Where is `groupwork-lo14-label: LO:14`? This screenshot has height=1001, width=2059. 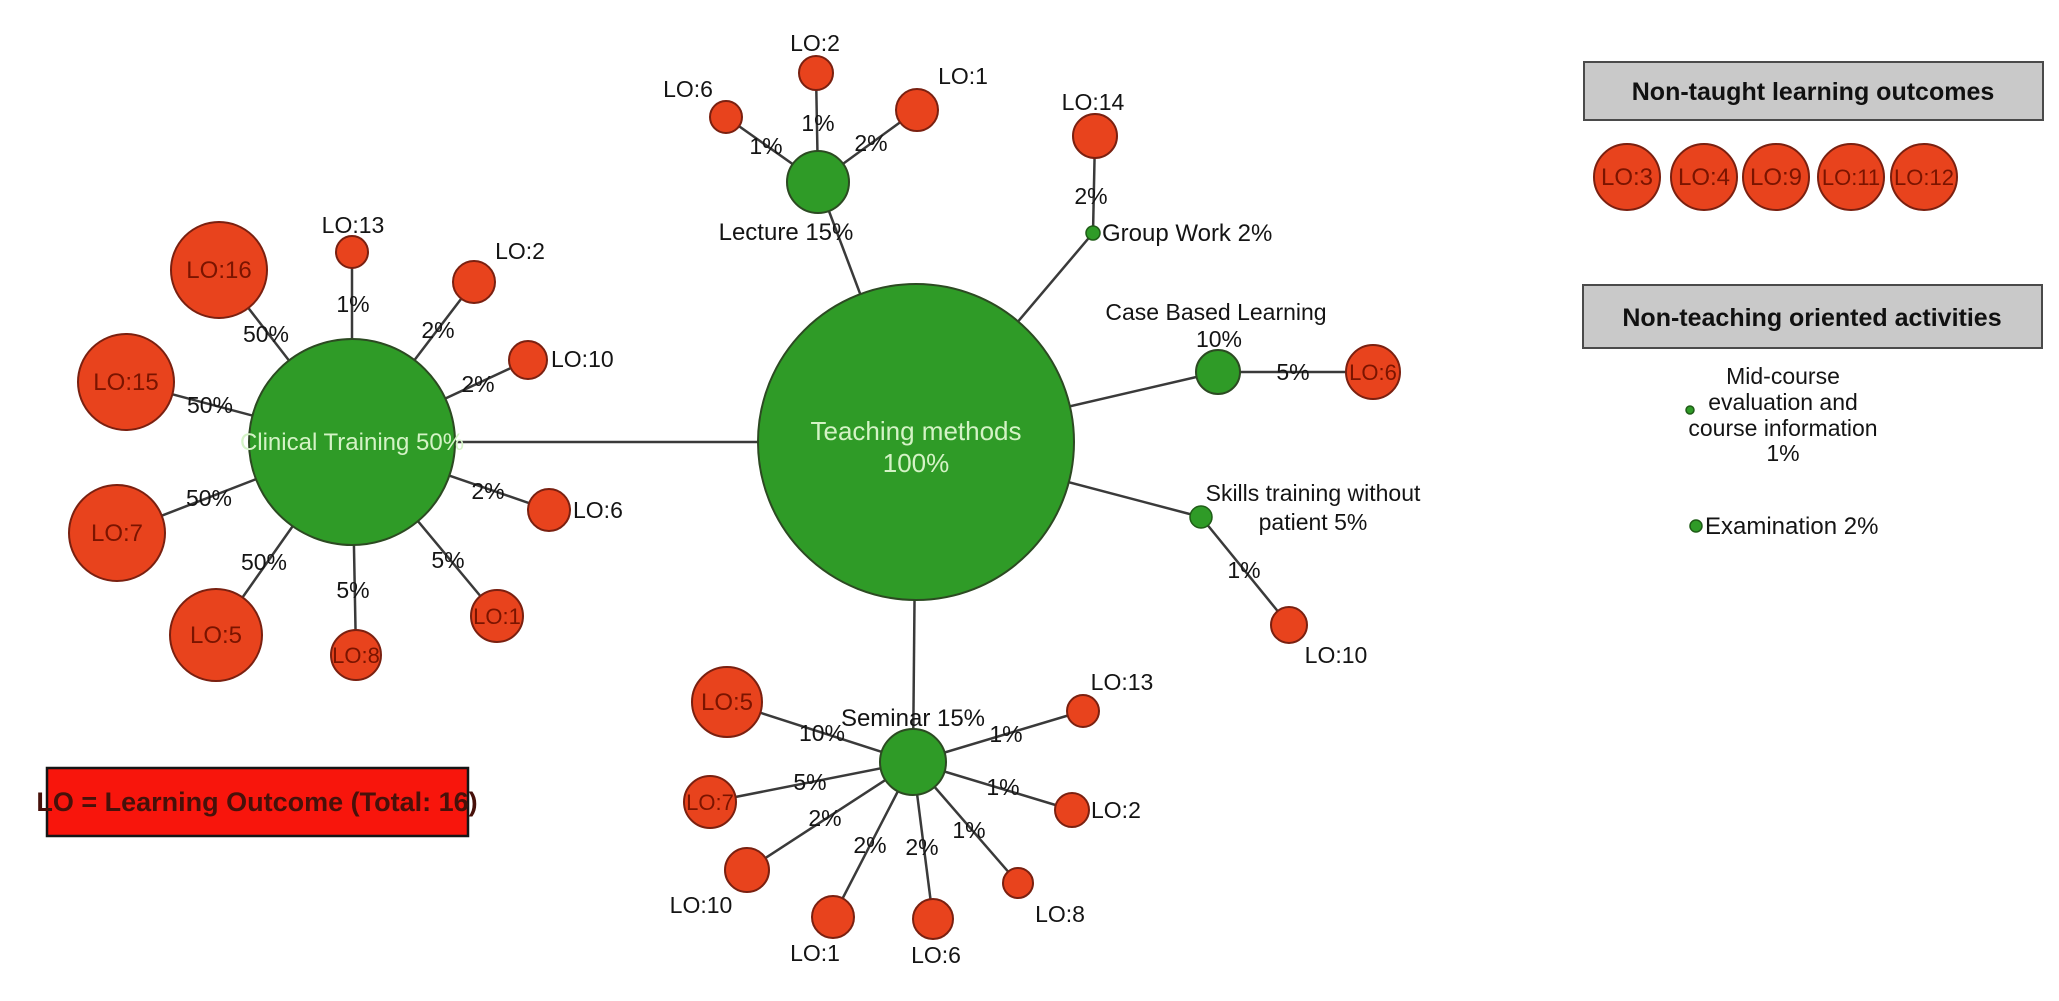 groupwork-lo14-label: LO:14 is located at coordinates (1093, 102).